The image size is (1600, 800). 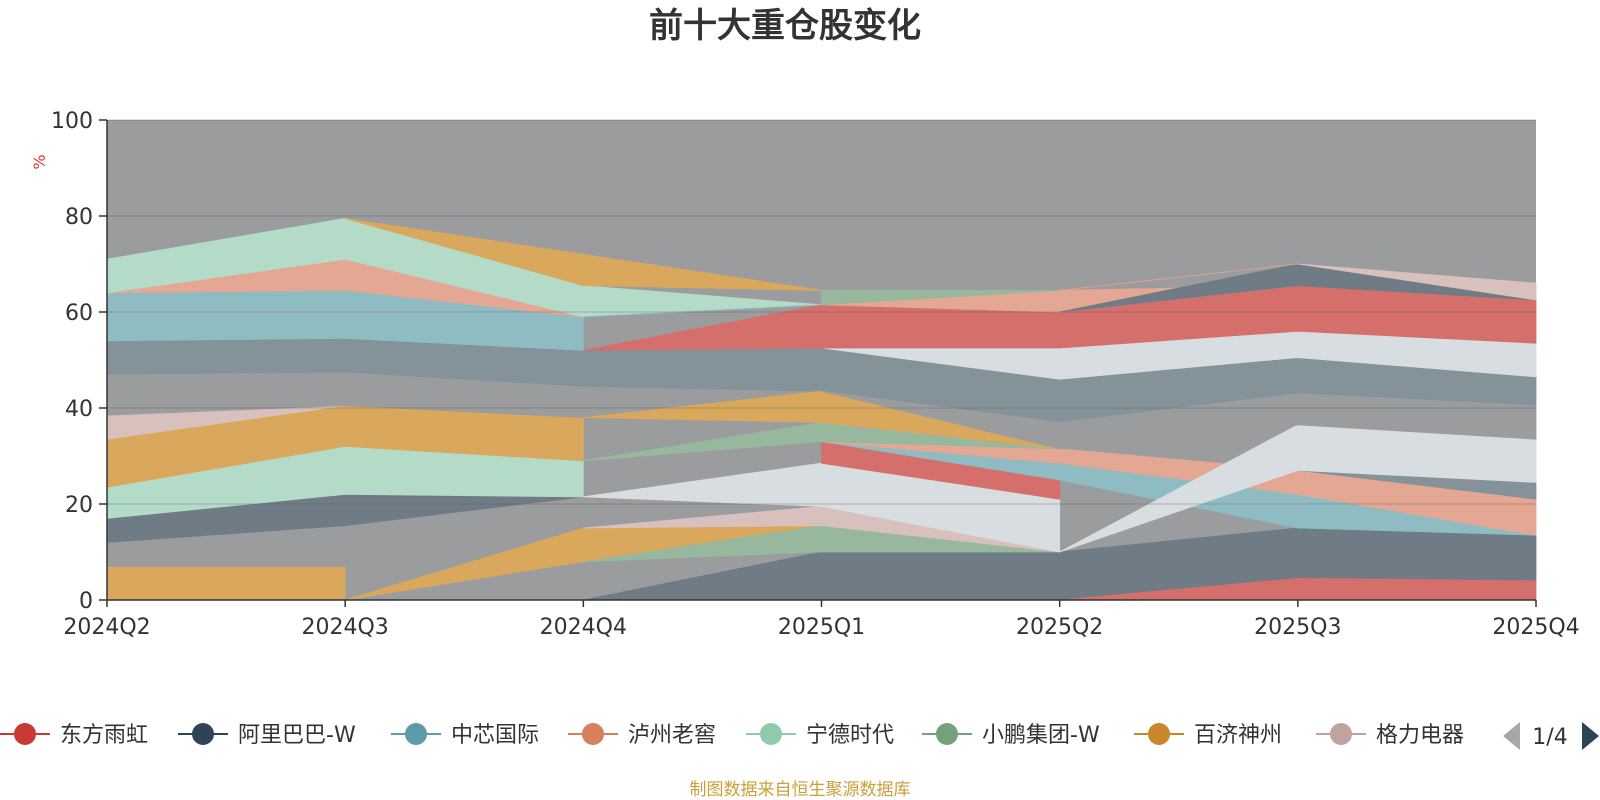 What do you see at coordinates (1297, 627) in the screenshot?
I see `x-tick-label: 2025Q3` at bounding box center [1297, 627].